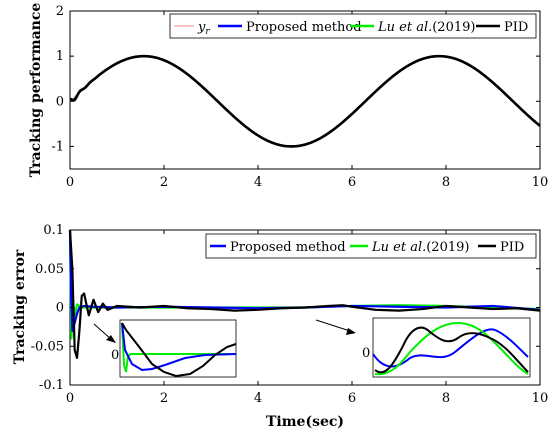 This screenshot has height=436, width=550. What do you see at coordinates (53, 230) in the screenshot?
I see `bottom-ytick-label: 0.1` at bounding box center [53, 230].